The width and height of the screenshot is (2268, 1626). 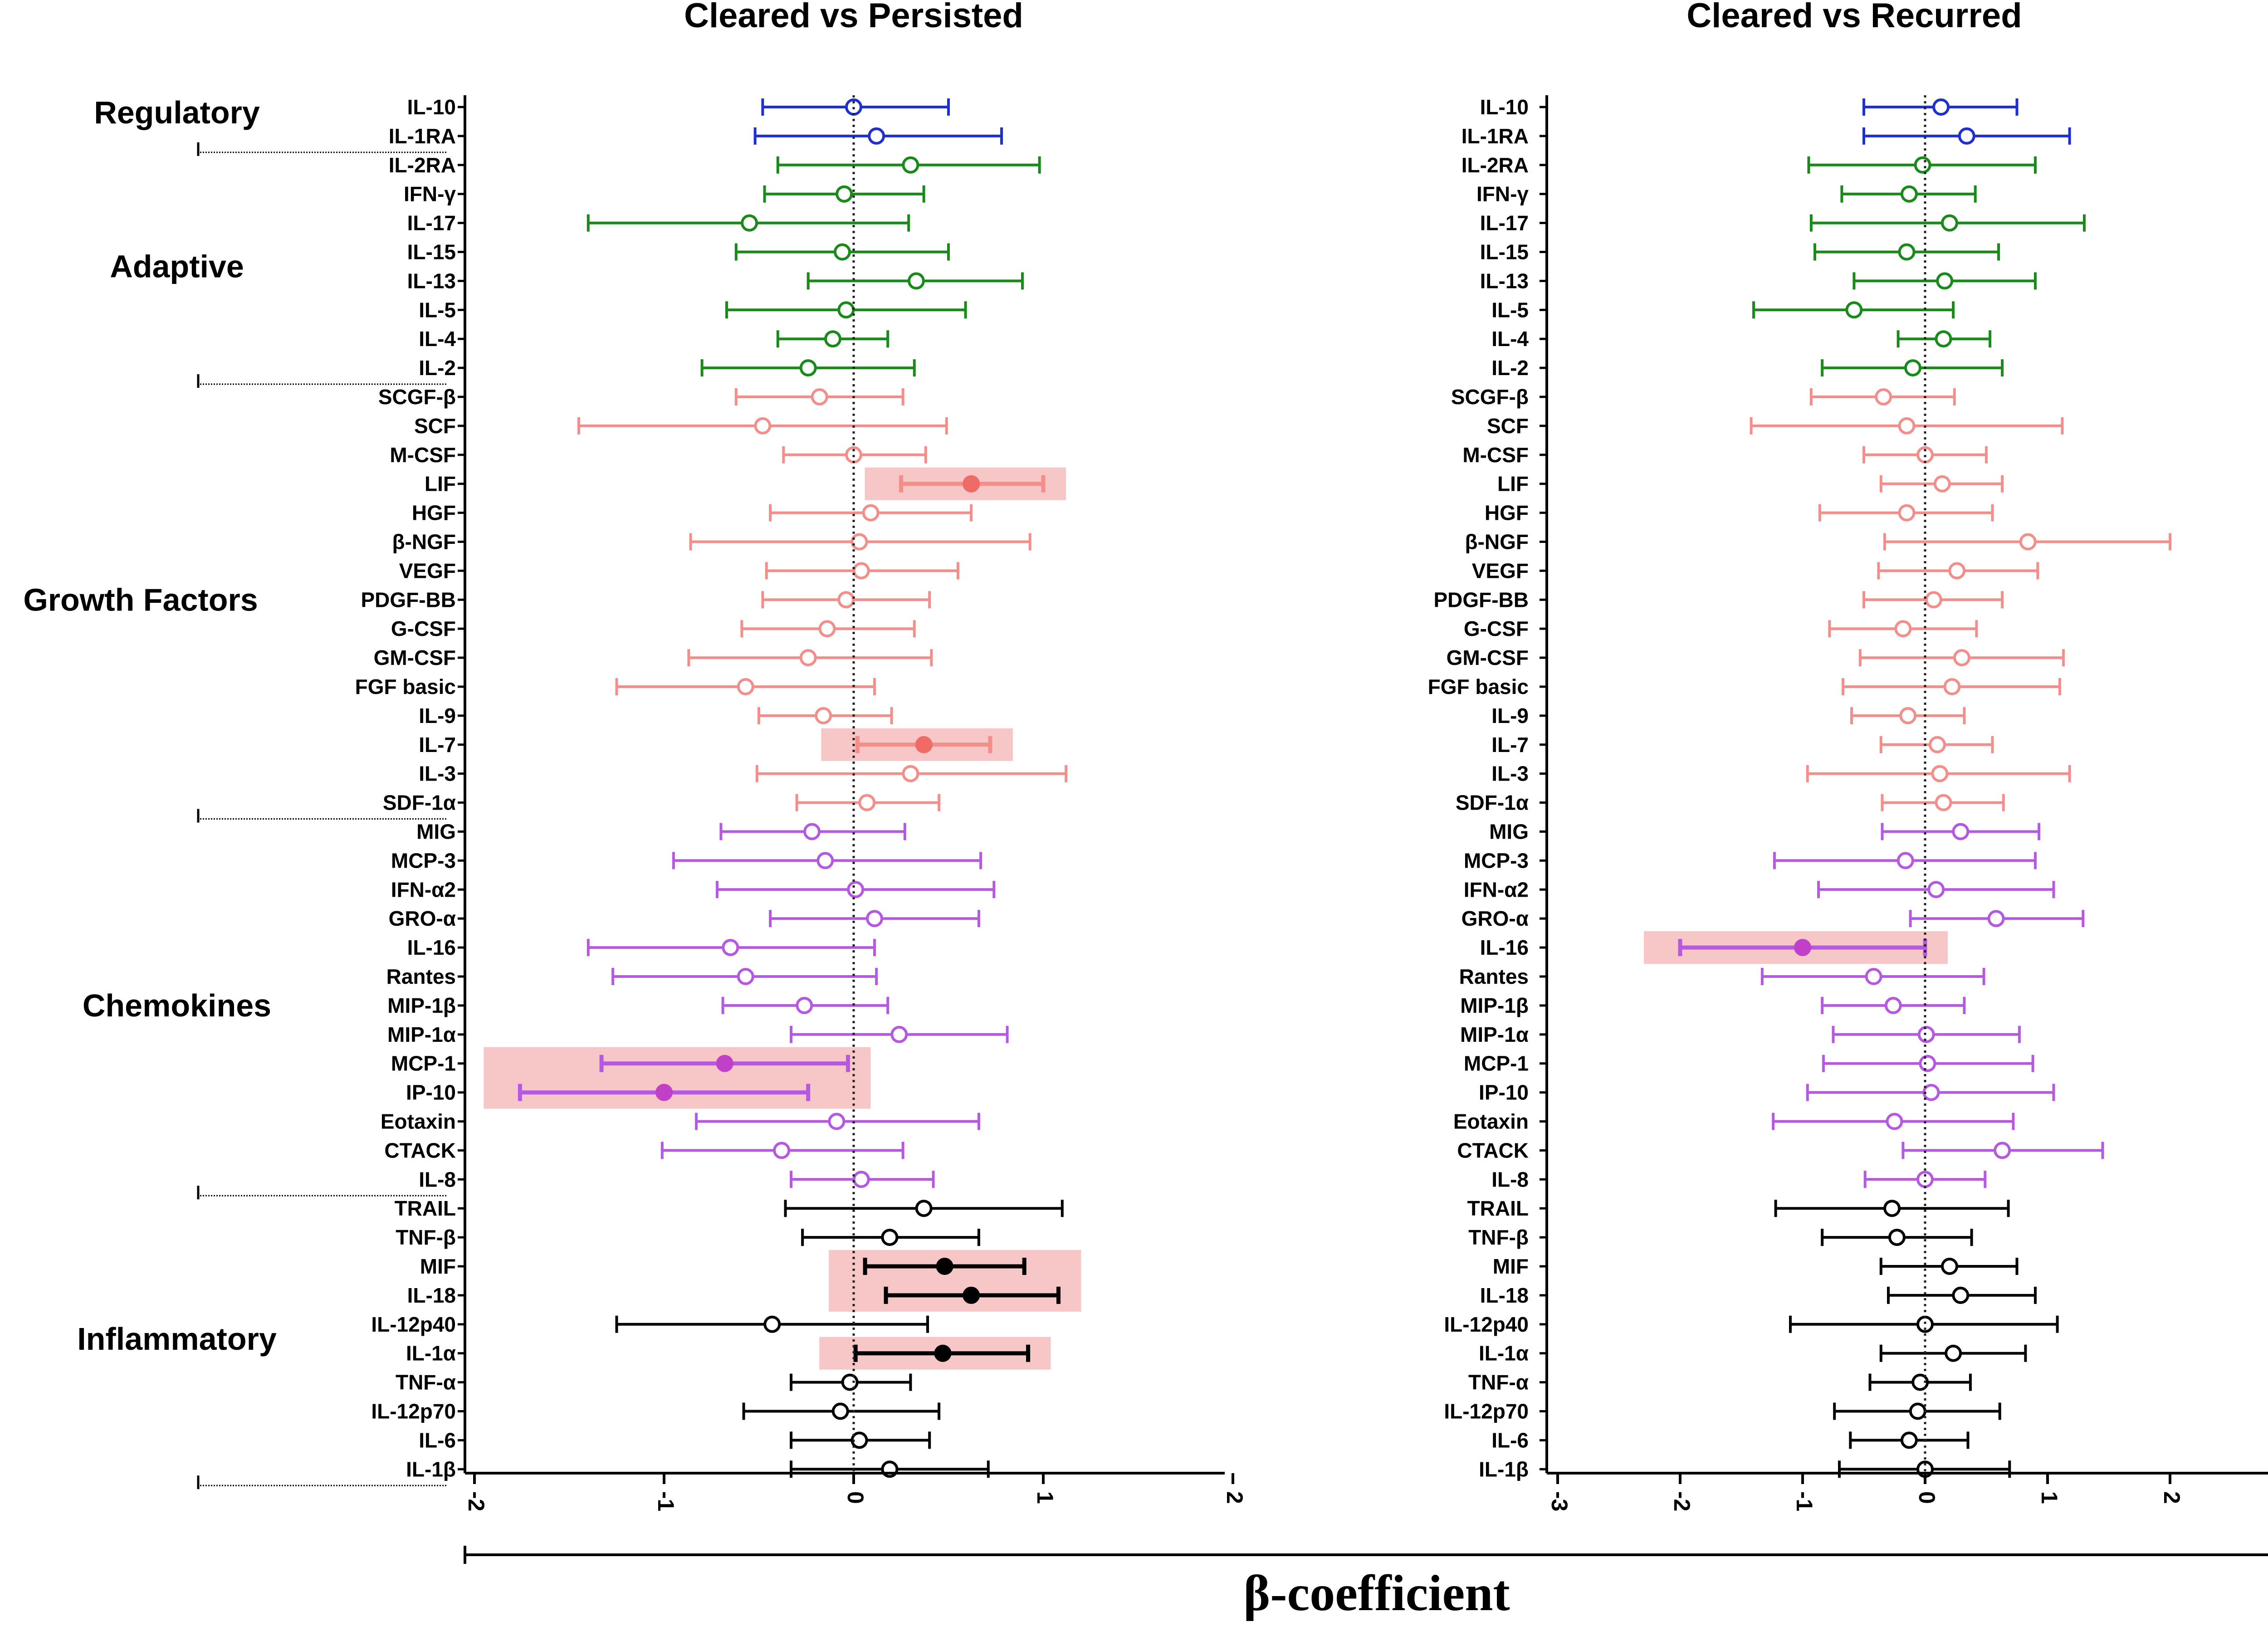 I want to click on group-label-growth-factors: Growth Factors, so click(x=140, y=599).